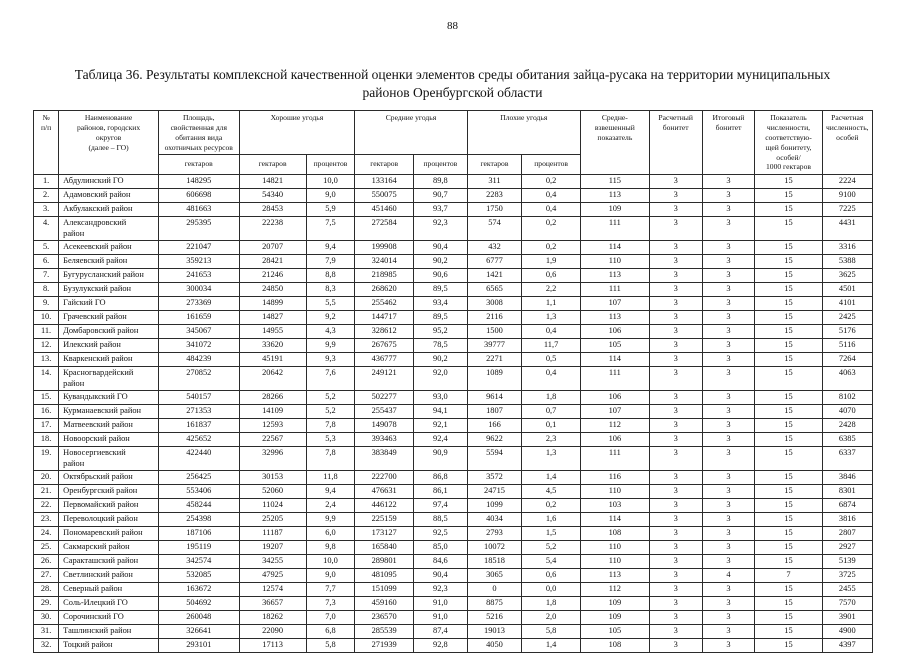  I want to click on row-number: 16., so click(46, 412).